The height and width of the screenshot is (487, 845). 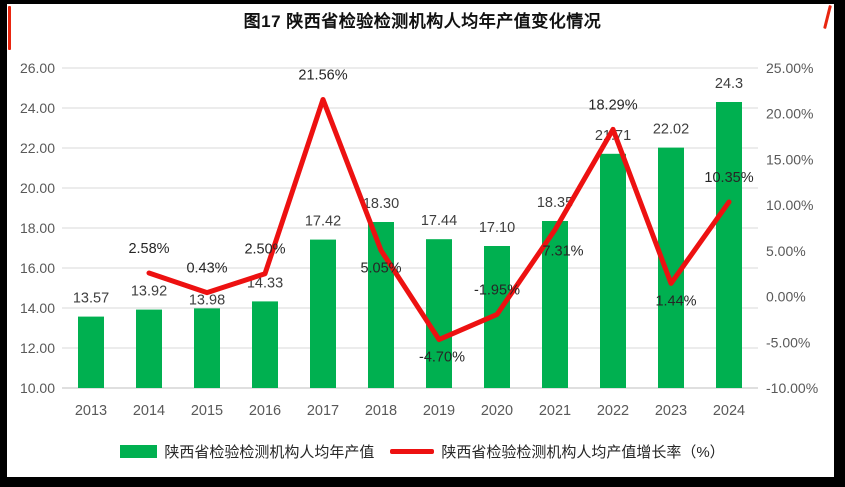 What do you see at coordinates (789, 205) in the screenshot?
I see `right-axis-tick: 10.00%` at bounding box center [789, 205].